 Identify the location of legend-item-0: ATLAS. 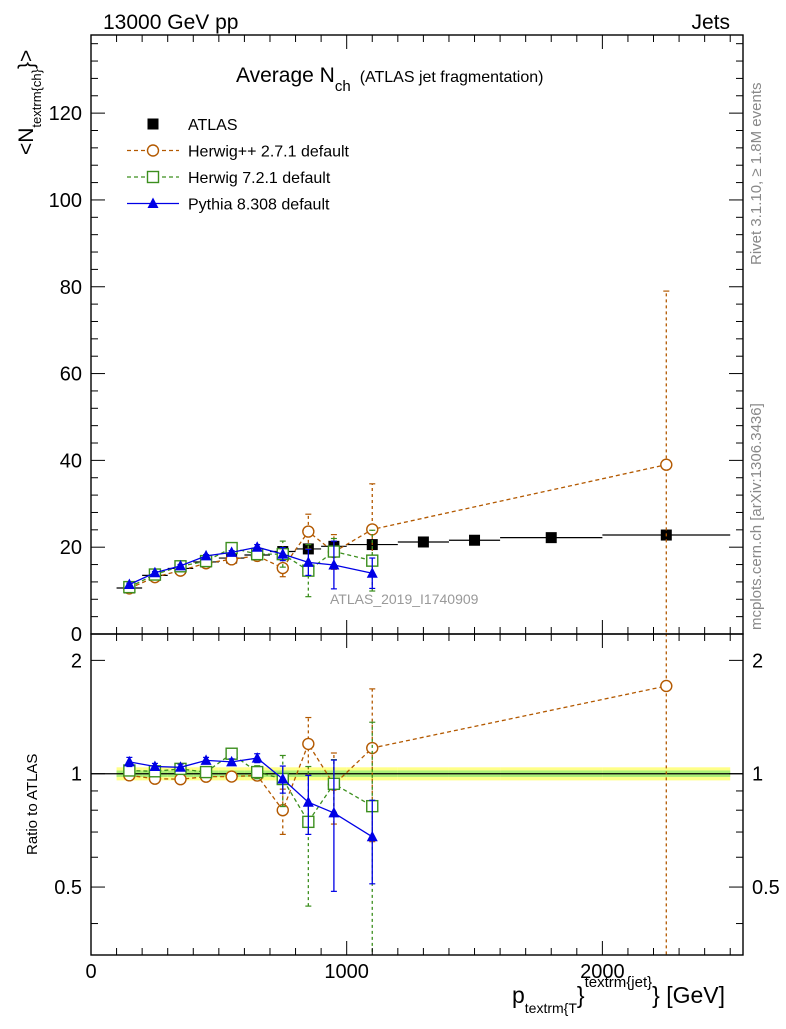
(192, 125).